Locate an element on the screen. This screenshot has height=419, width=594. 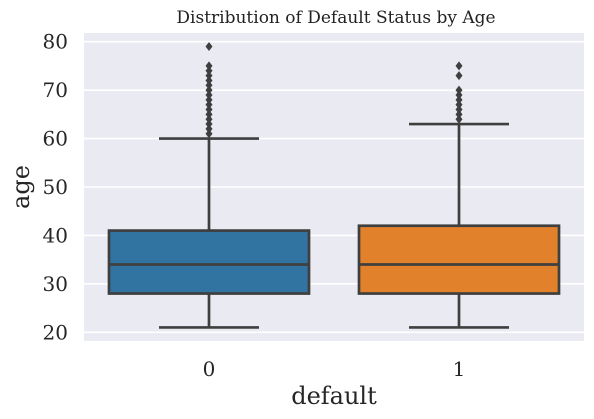
x-tick-label: 1 is located at coordinates (459, 369).